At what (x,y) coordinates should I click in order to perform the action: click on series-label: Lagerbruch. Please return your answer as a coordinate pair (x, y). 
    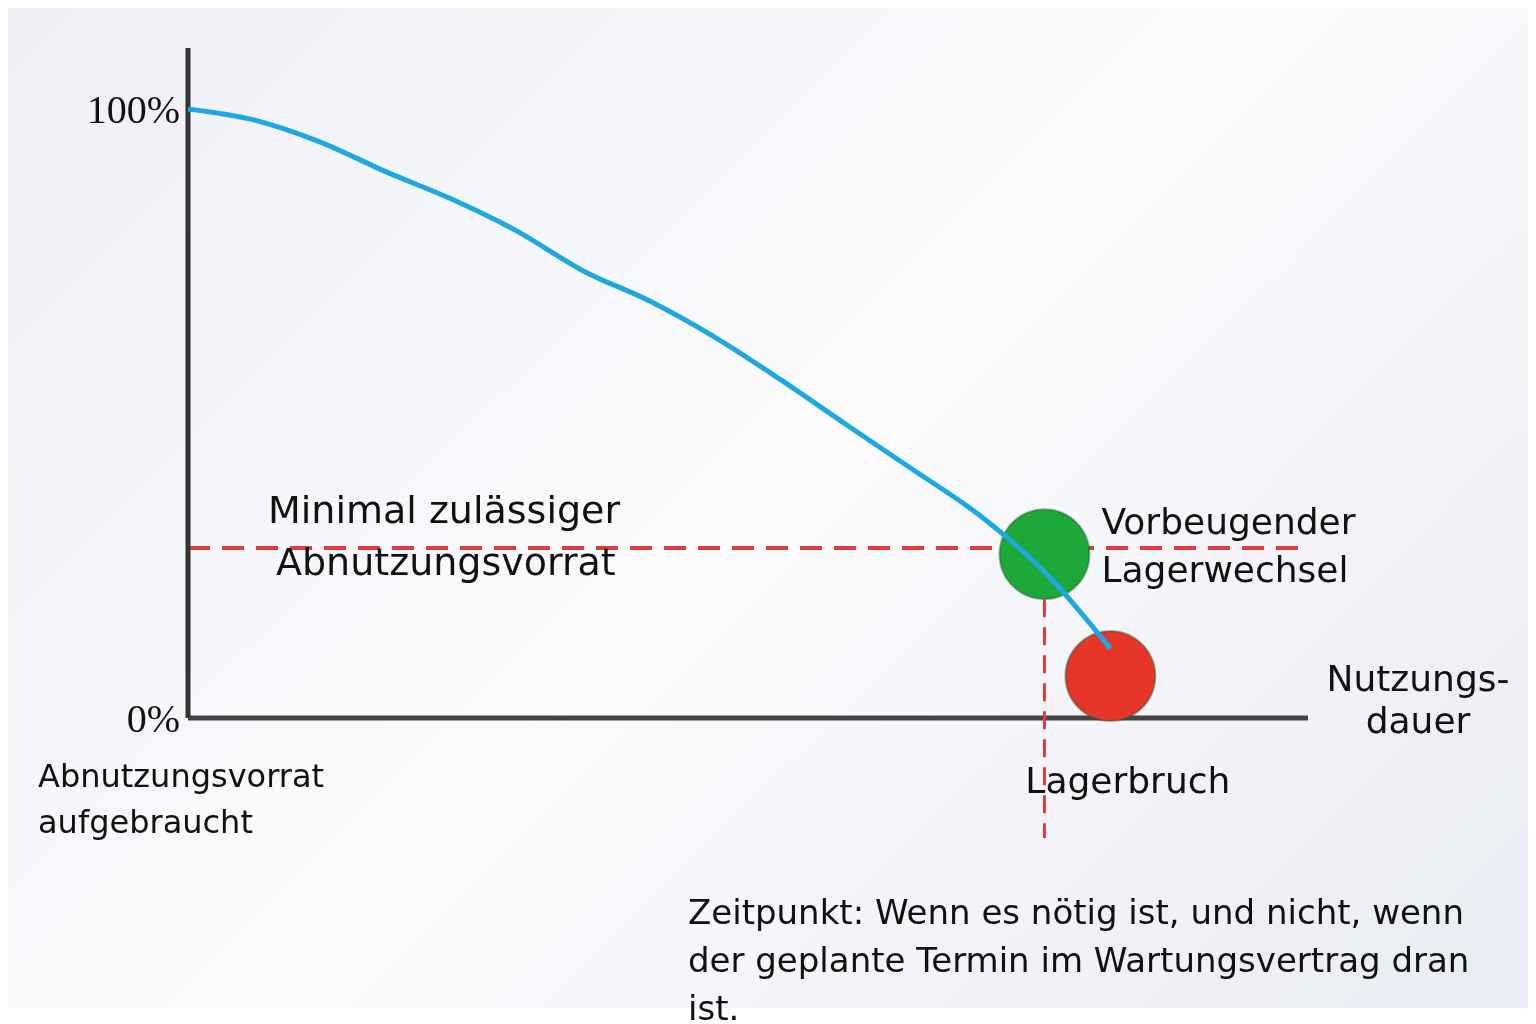
    Looking at the image, I should click on (1128, 780).